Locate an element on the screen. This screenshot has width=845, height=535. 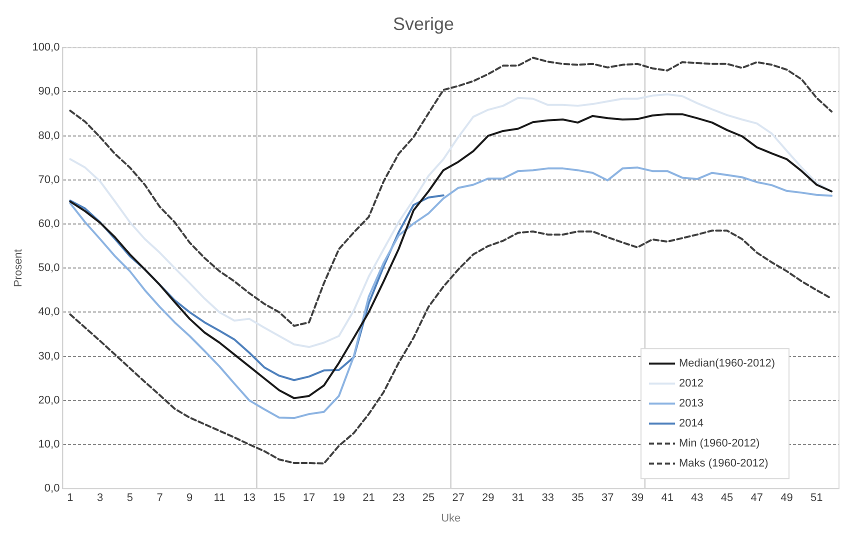
y-axis-title: Prosent is located at coordinates (18, 268).